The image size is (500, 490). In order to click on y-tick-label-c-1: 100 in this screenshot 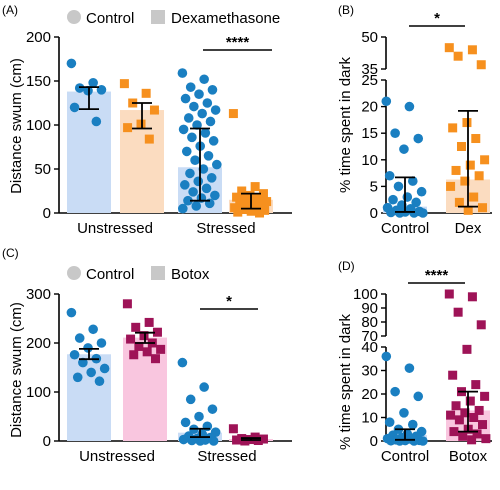, I will do `click(38, 392)`.